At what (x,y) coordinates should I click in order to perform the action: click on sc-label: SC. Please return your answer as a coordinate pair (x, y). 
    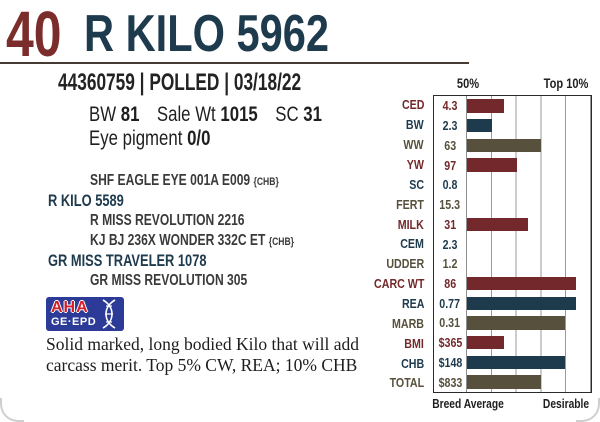
    Looking at the image, I should click on (287, 114).